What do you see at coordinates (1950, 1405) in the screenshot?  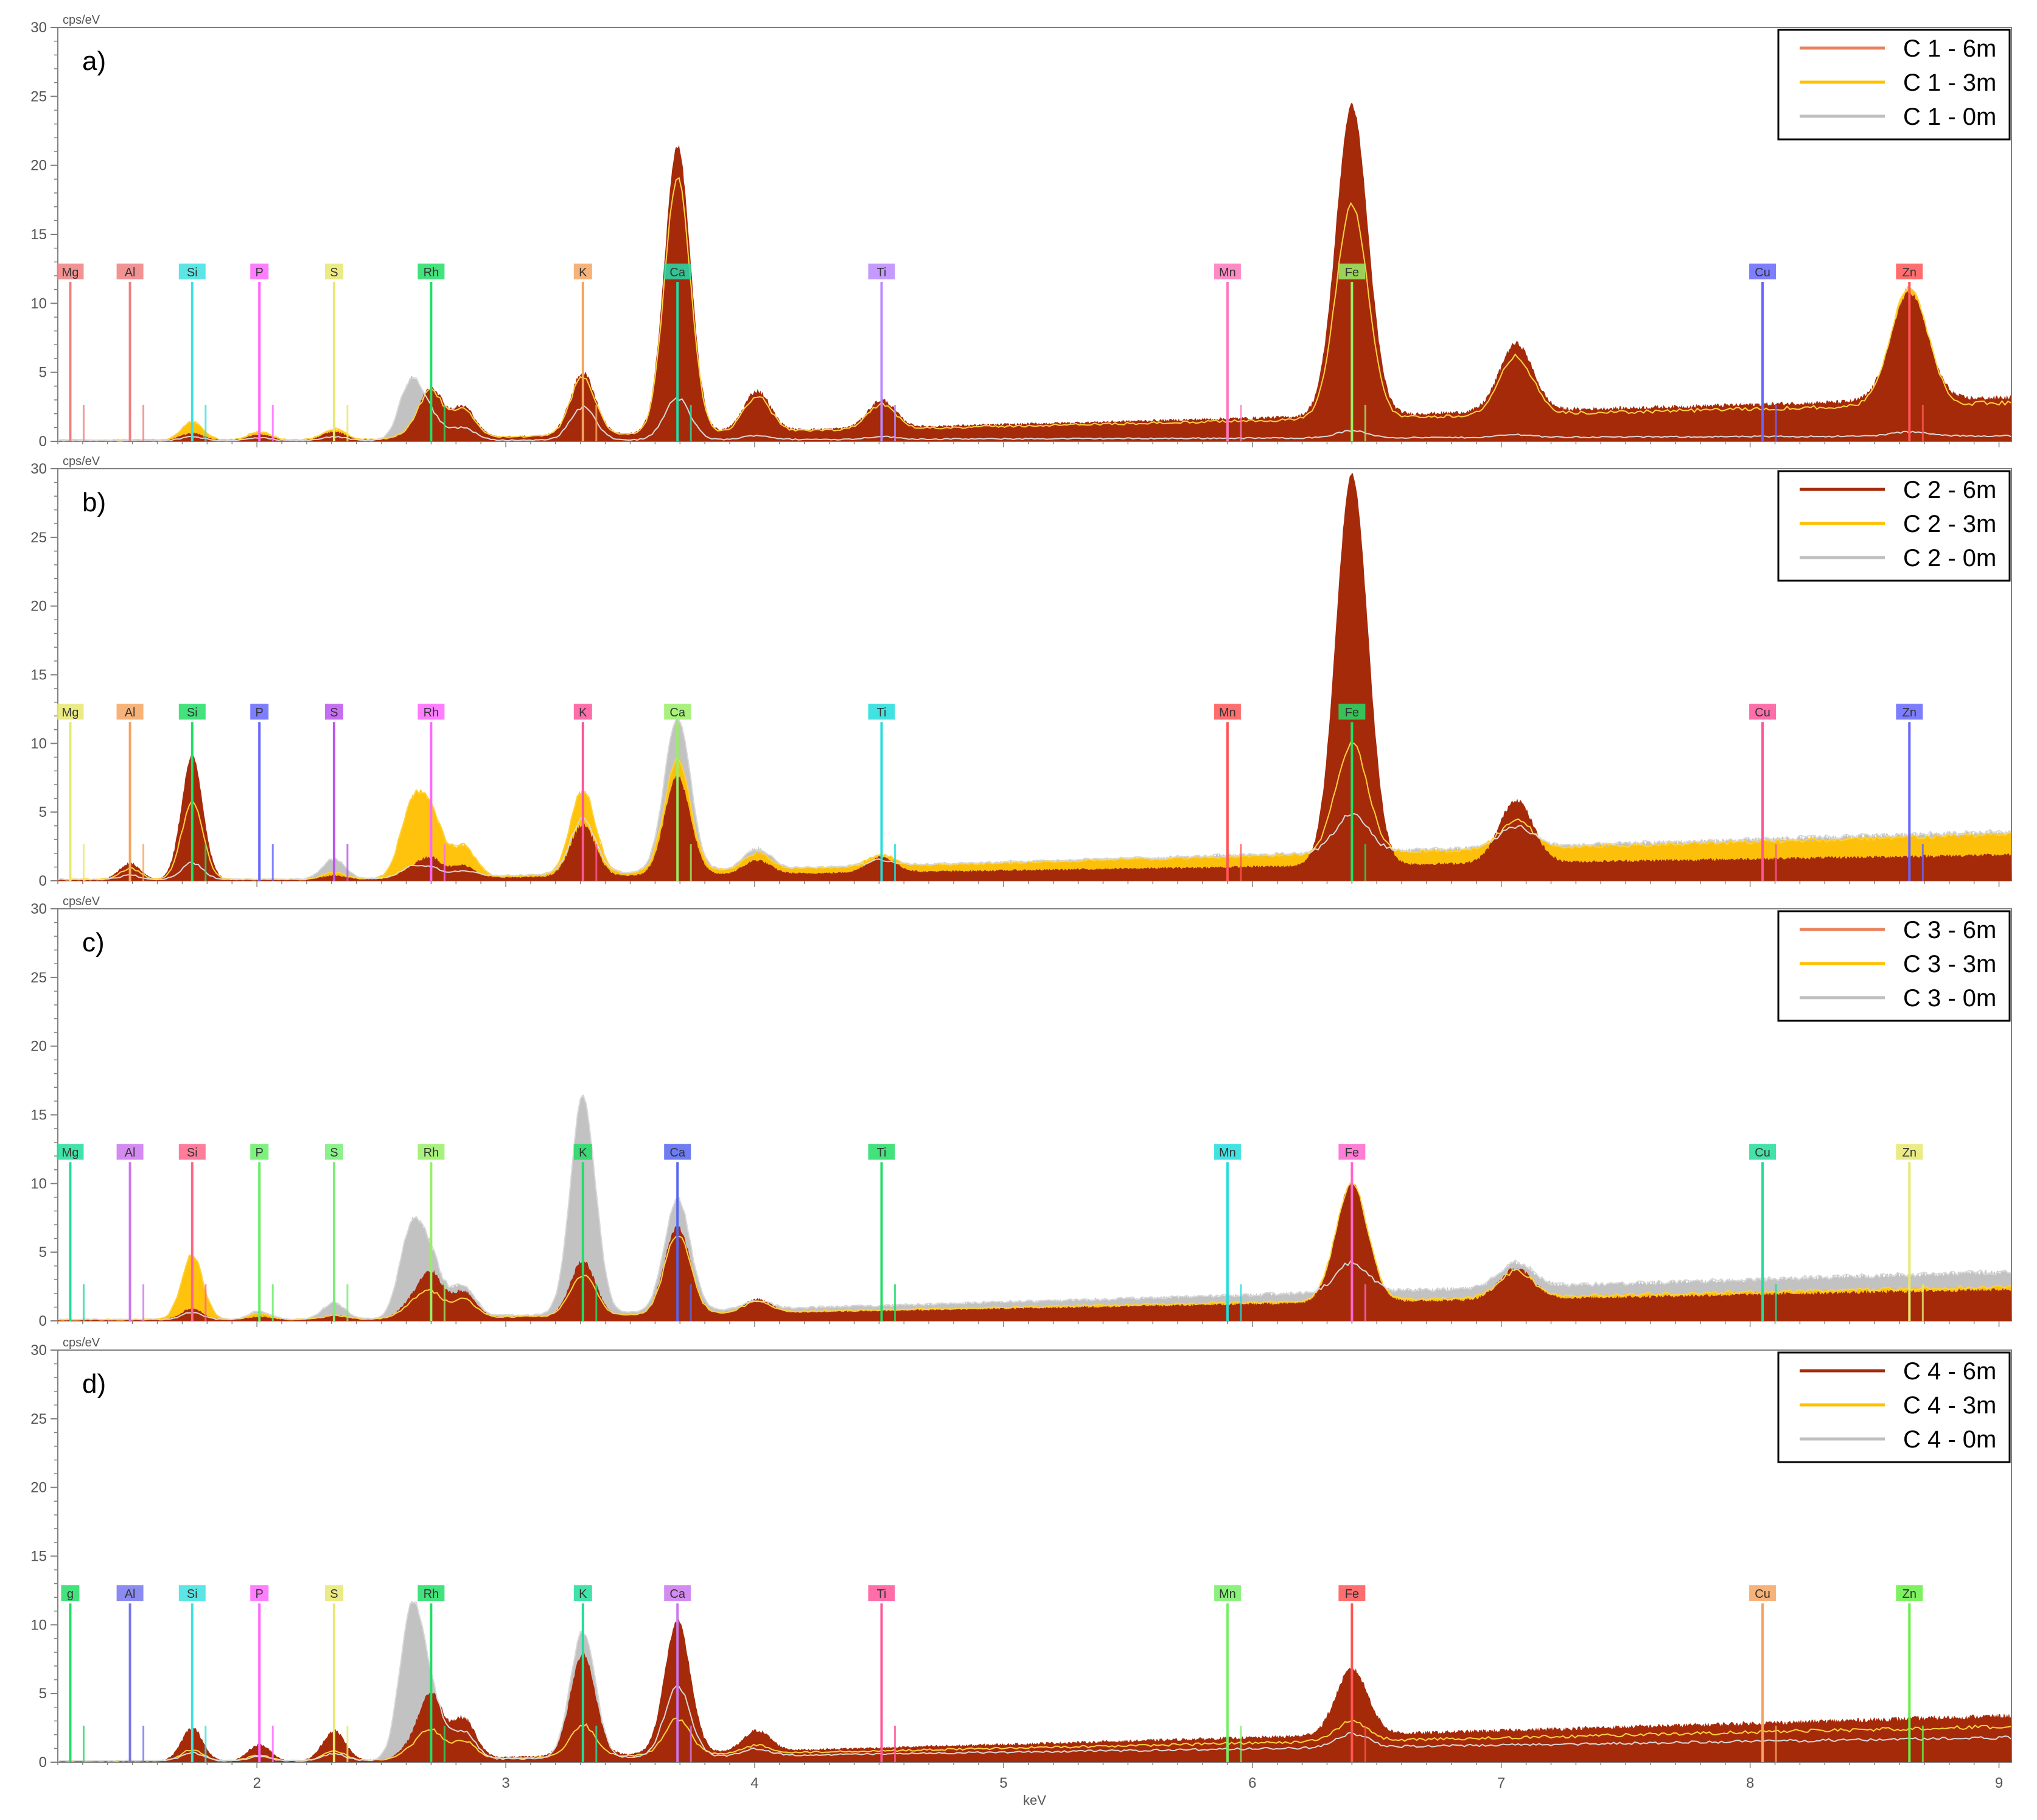 I see `legend-entry: C 4 - 3m` at bounding box center [1950, 1405].